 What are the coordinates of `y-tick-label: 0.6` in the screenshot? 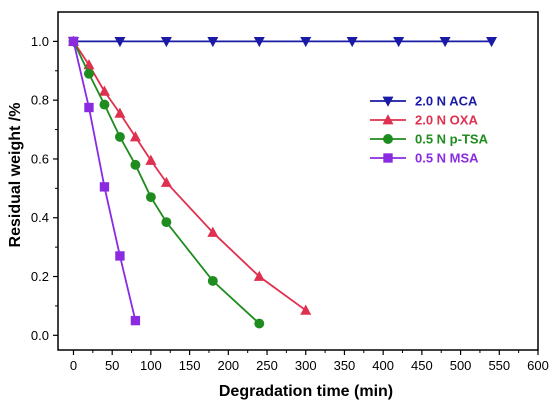 It's located at (40, 158).